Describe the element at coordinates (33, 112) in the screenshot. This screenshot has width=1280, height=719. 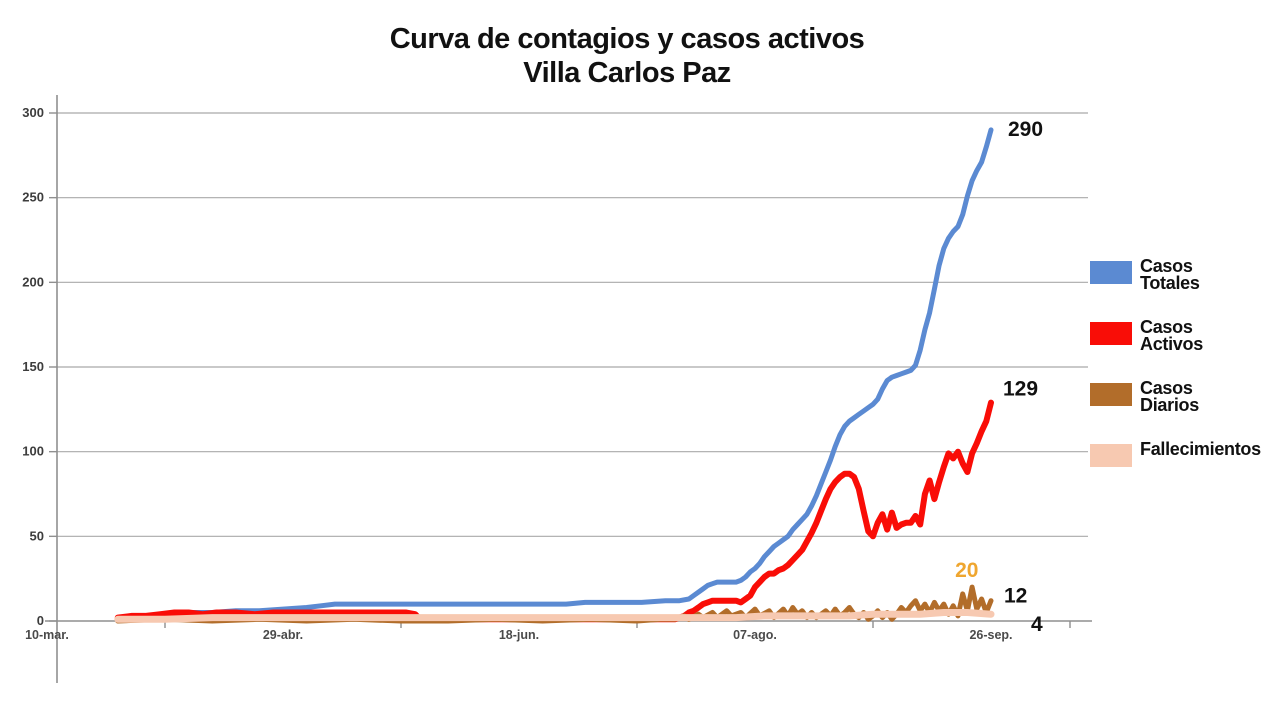
I see `y-axis-tick-label: 300` at that location.